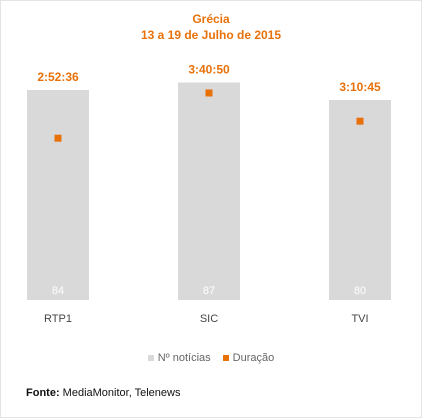 This screenshot has height=418, width=422. I want to click on bar-value-label: 80, so click(360, 291).